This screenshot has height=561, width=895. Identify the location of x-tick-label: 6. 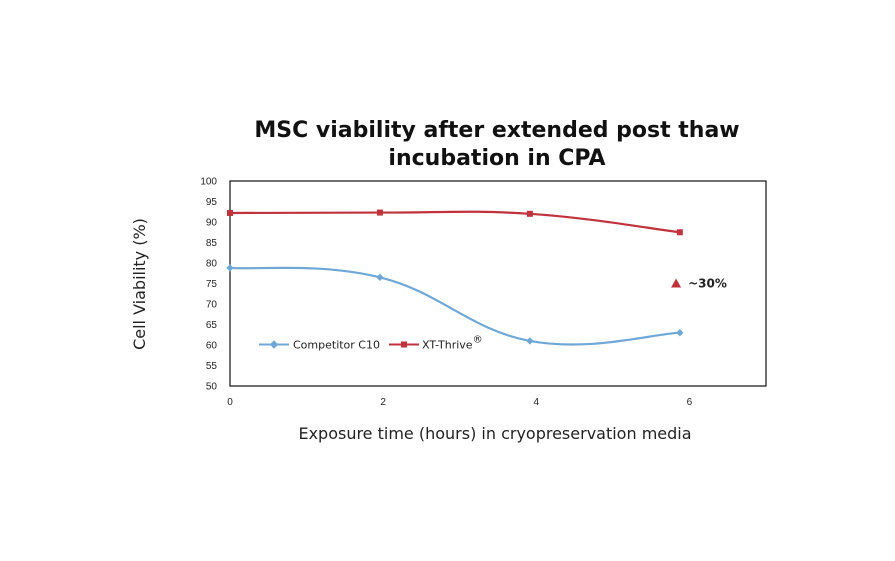
(690, 402).